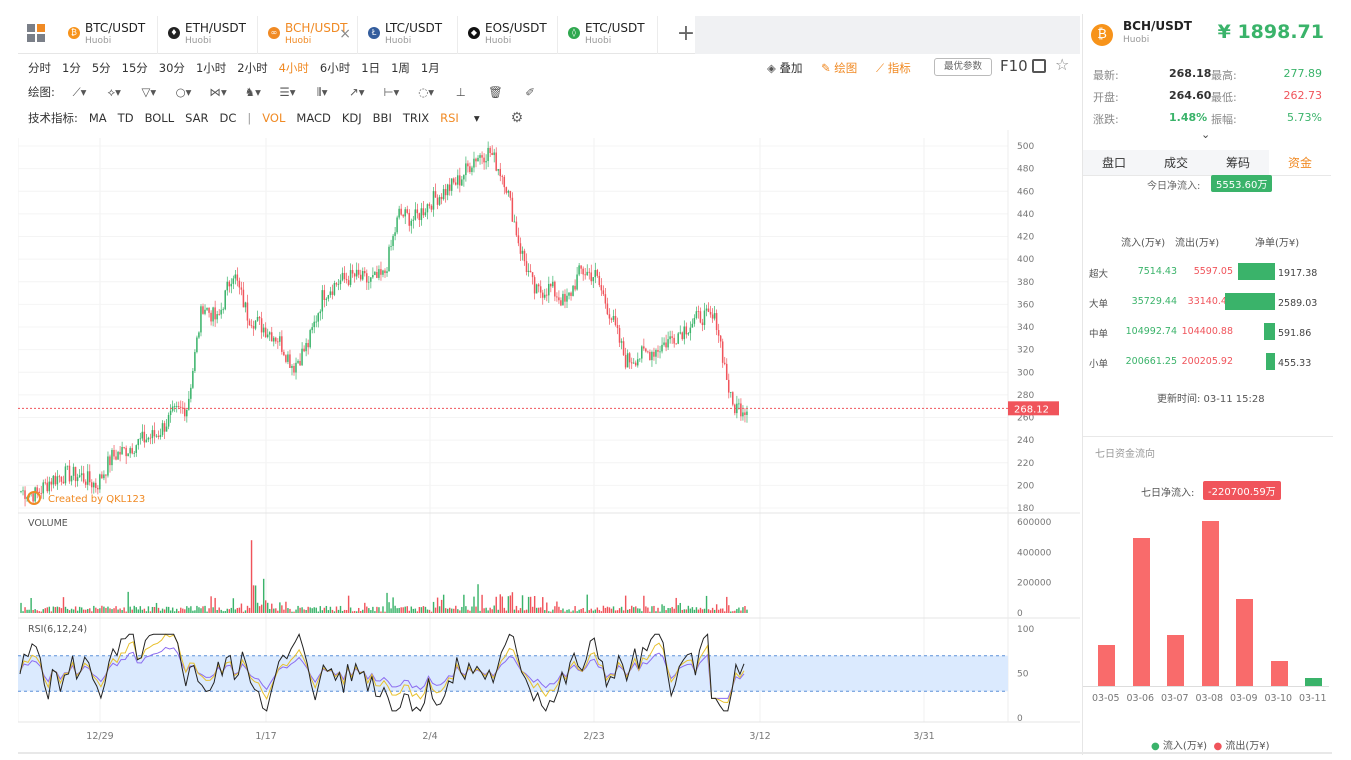  Describe the element at coordinates (134, 68) in the screenshot. I see `interval-3: 15分` at that location.